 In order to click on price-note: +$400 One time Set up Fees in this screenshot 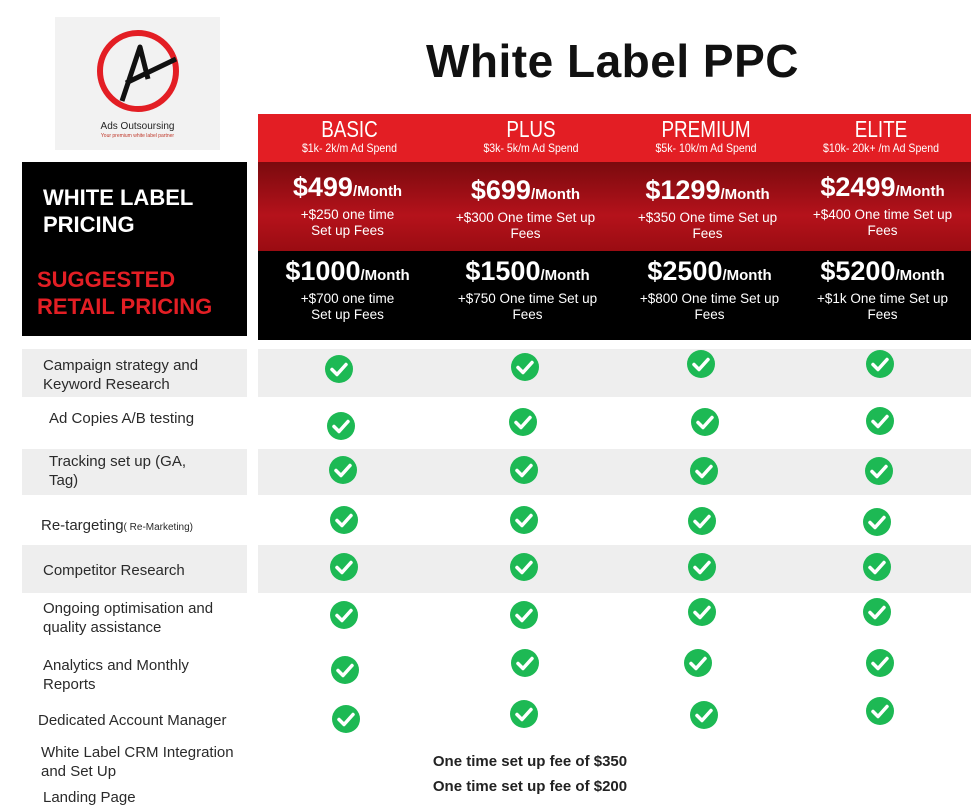, I will do `click(882, 222)`.